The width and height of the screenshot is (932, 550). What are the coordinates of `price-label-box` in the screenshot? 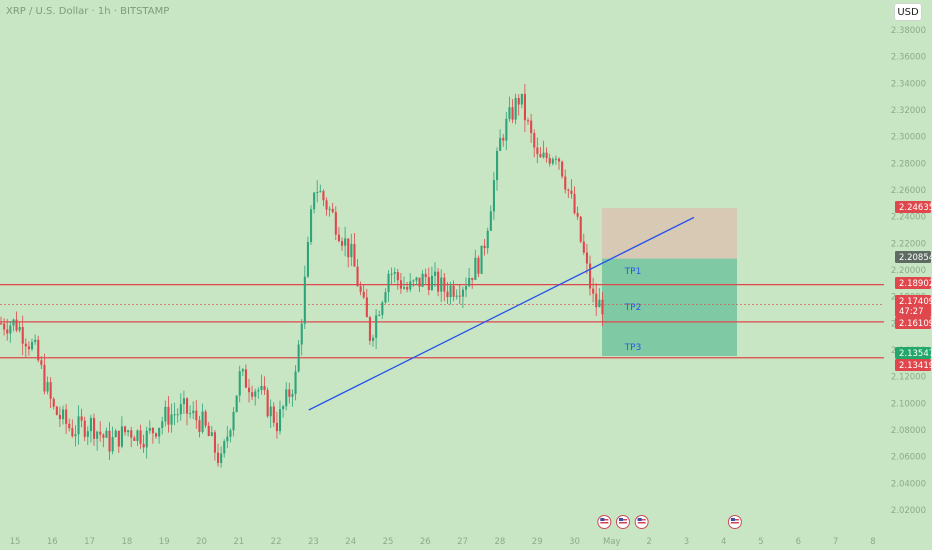 It's located at (913, 353).